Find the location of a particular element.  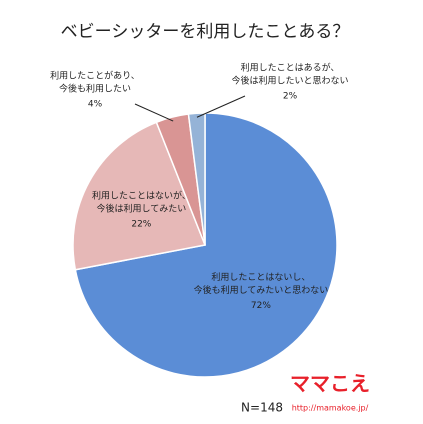

value-label: 22% is located at coordinates (141, 225).